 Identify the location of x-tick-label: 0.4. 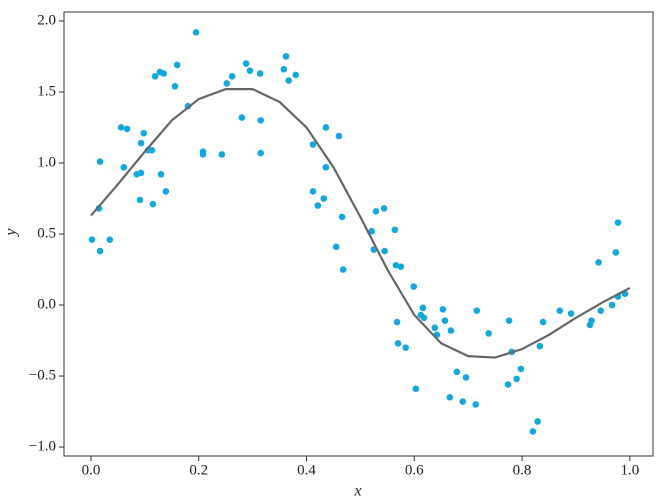
(306, 470).